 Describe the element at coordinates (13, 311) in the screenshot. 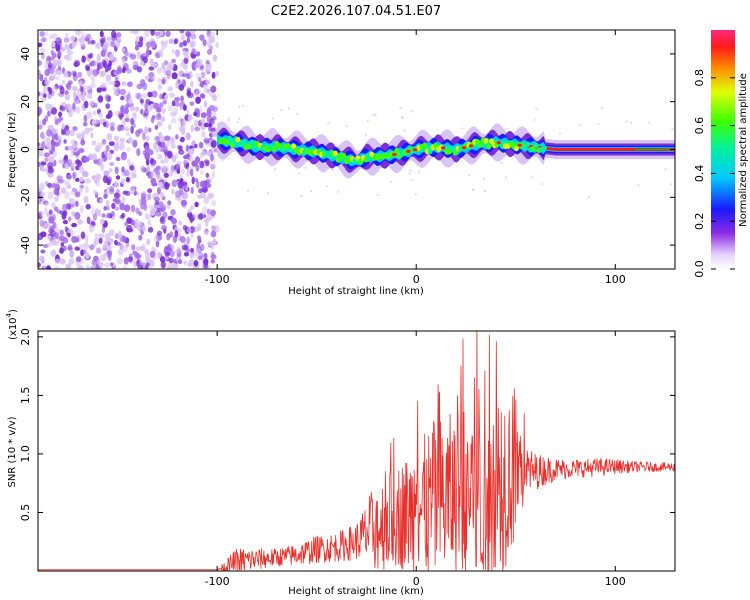

I see `snr-multiplier-close: )` at that location.